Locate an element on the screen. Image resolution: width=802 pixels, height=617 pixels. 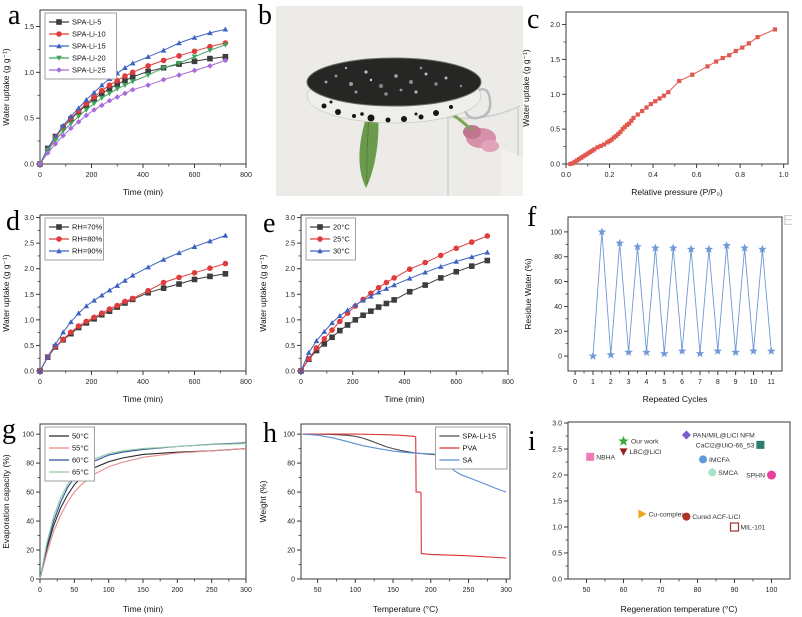
y-axis-label: Evaporation capacity (%) is located at coordinates (6, 501).